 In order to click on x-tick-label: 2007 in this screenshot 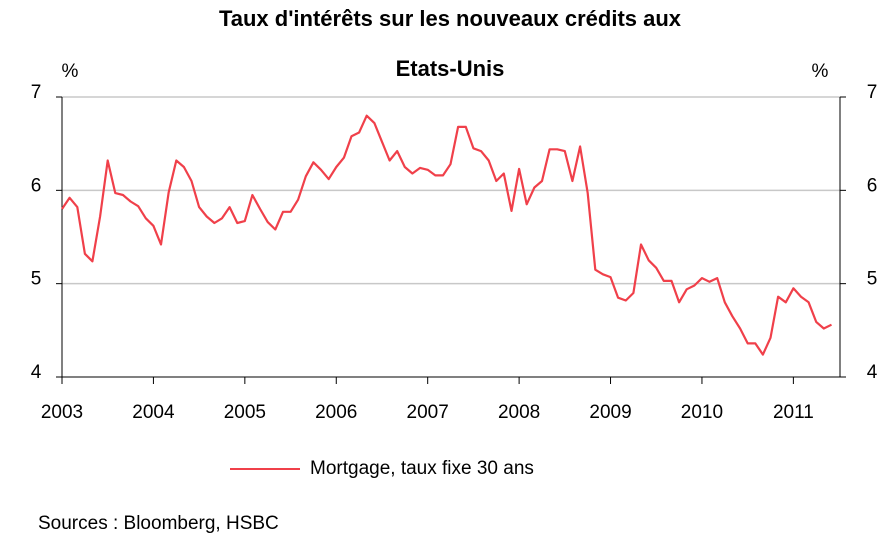, I will do `click(428, 412)`.